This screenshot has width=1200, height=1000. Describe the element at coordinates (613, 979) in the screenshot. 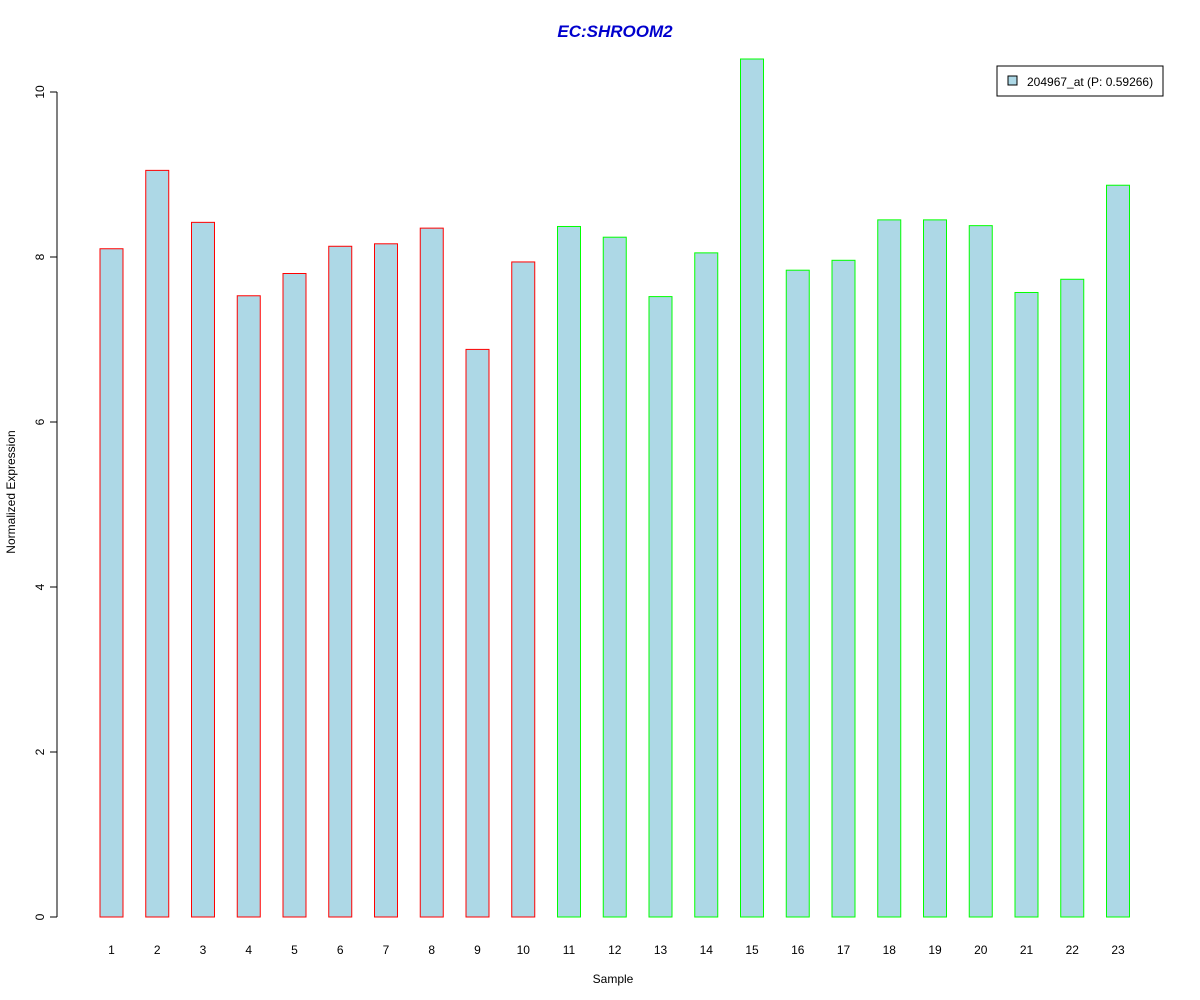

I see `x-axis-label: Sample` at that location.